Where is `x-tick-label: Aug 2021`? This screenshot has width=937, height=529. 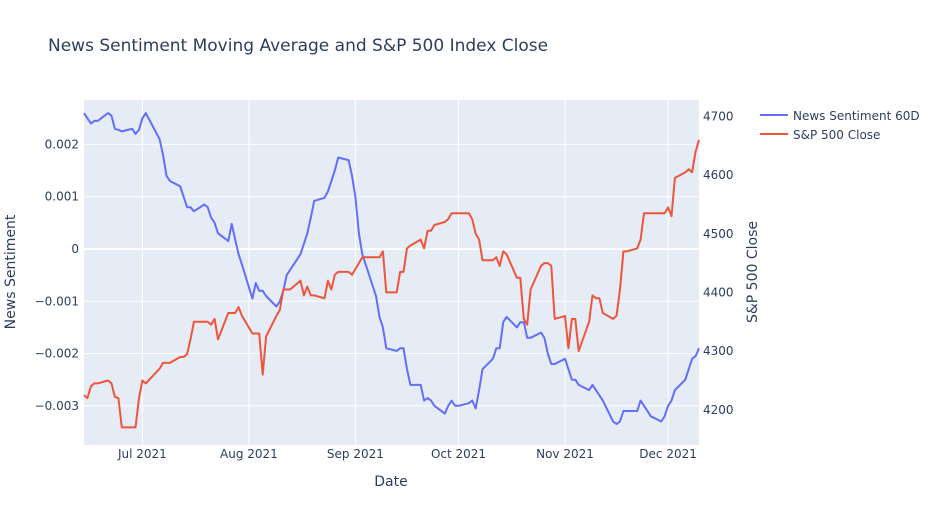 x-tick-label: Aug 2021 is located at coordinates (249, 454).